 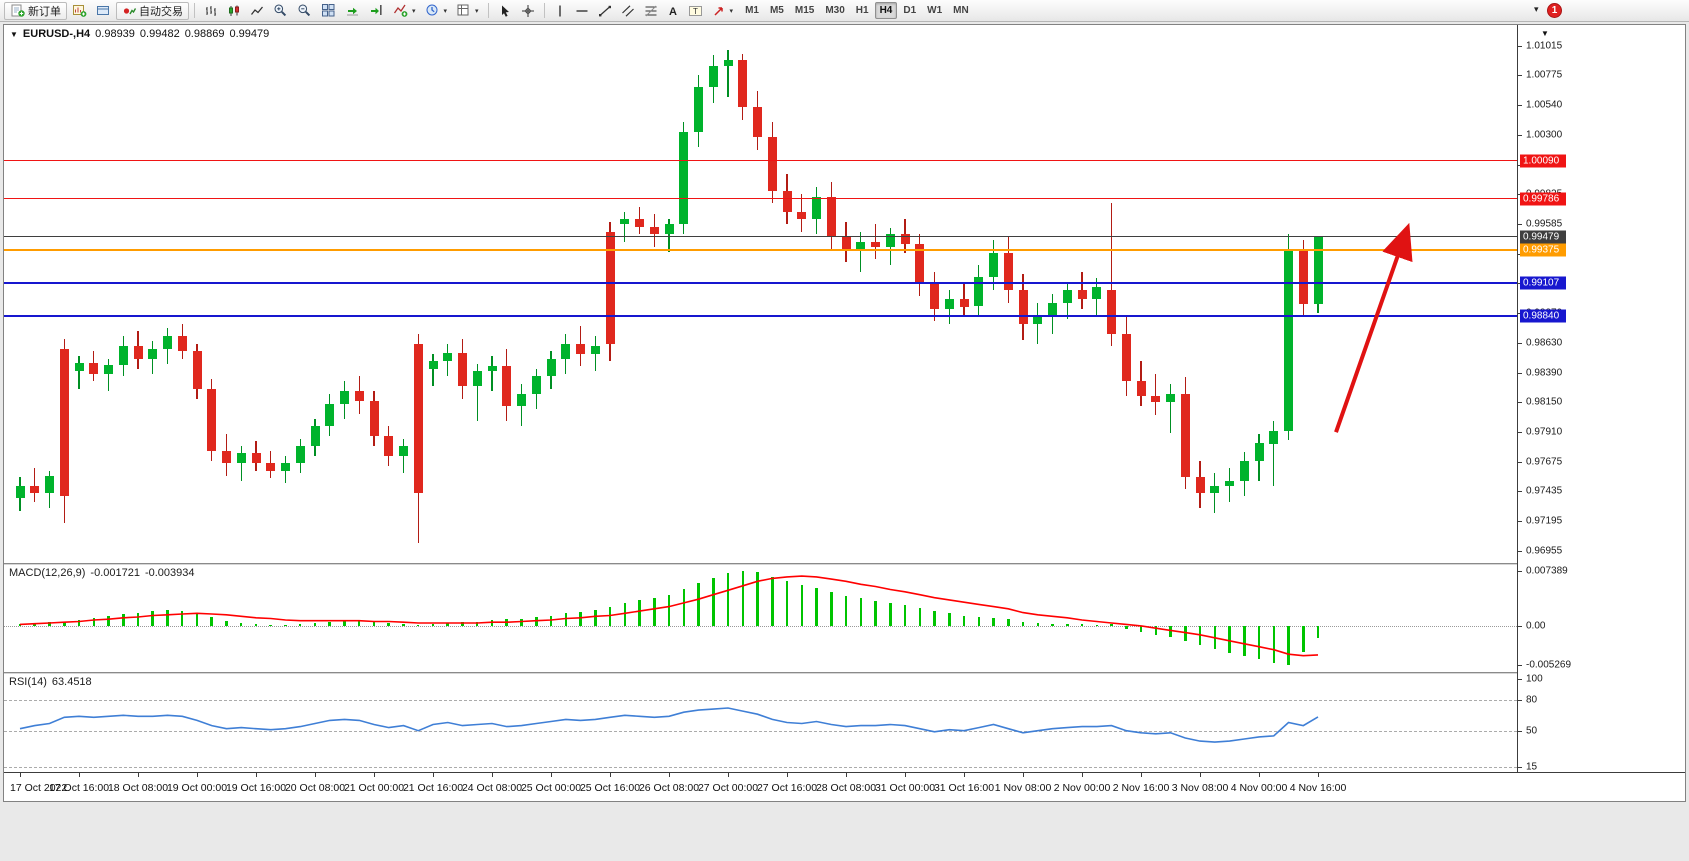 I want to click on auto-trading-label: 自动交易, so click(x=161, y=11).